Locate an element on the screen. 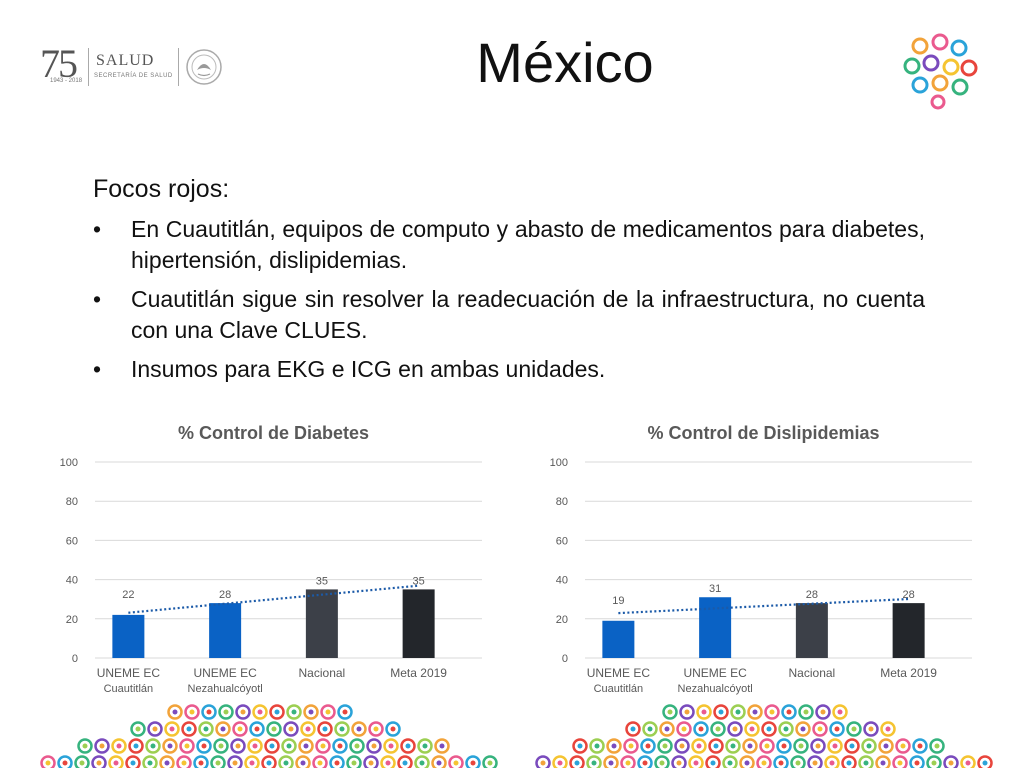 The image size is (1024, 768). data-label: 35 is located at coordinates (322, 581).